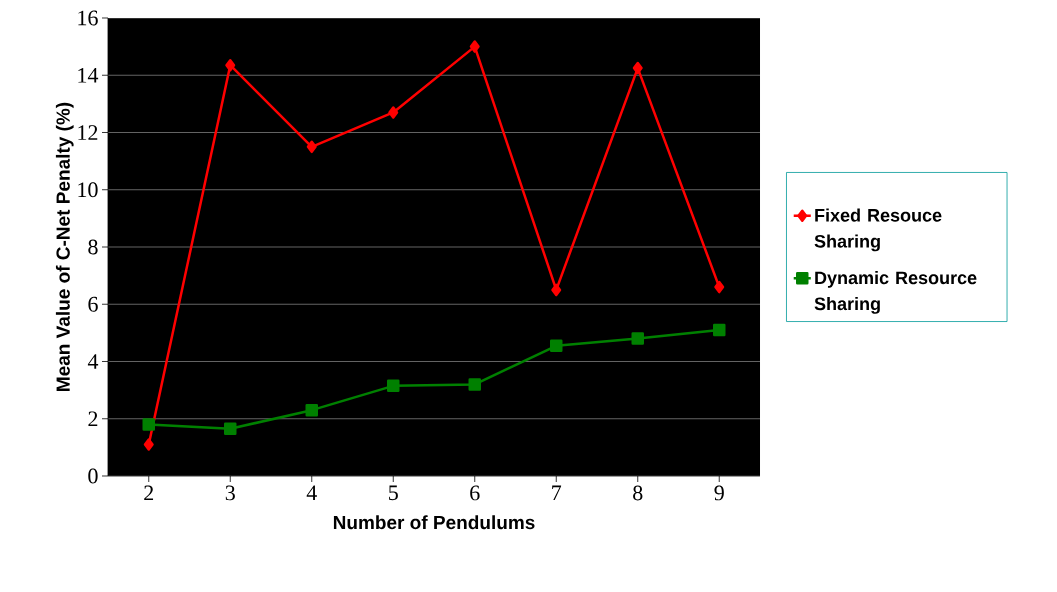 Image resolution: width=1057 pixels, height=592 pixels. What do you see at coordinates (434, 522) in the screenshot?
I see `x-axis-title: Number of Pendulums` at bounding box center [434, 522].